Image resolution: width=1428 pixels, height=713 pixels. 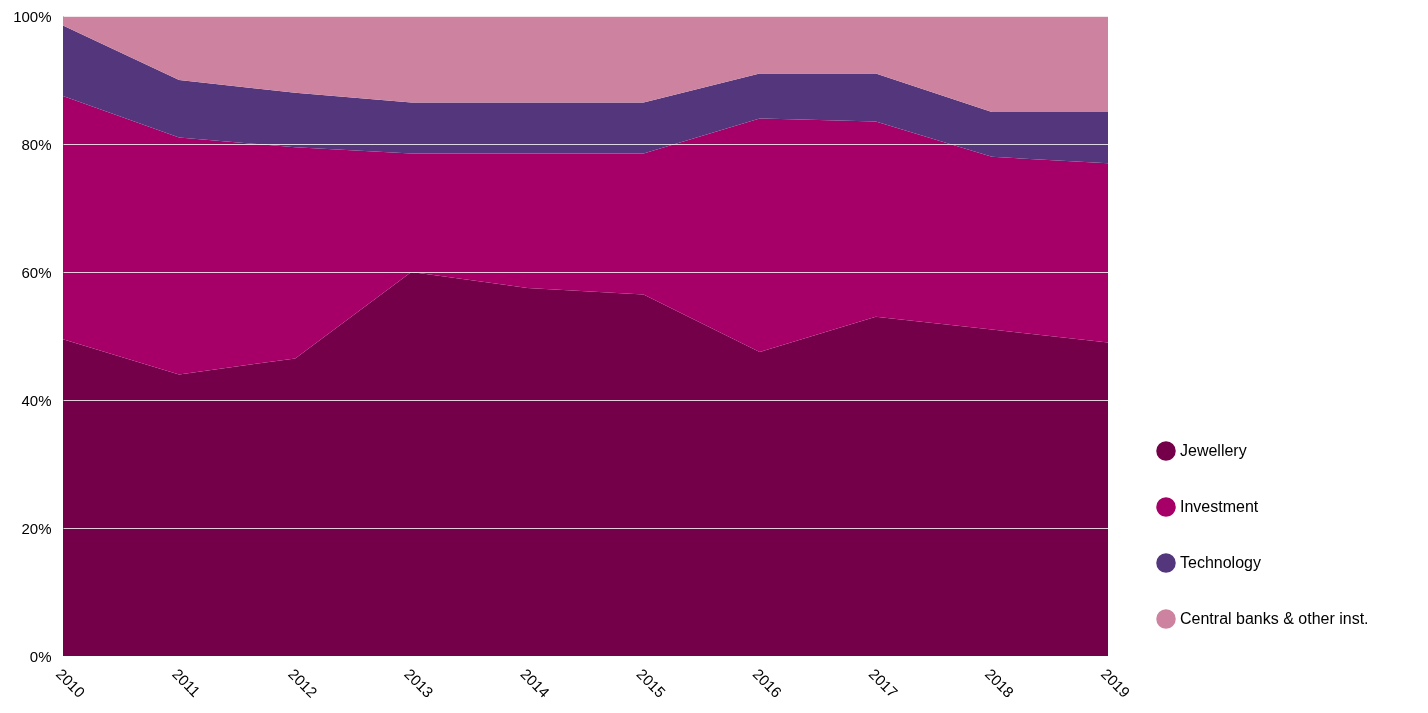 I want to click on y-tick-label: 100%, so click(x=32, y=16).